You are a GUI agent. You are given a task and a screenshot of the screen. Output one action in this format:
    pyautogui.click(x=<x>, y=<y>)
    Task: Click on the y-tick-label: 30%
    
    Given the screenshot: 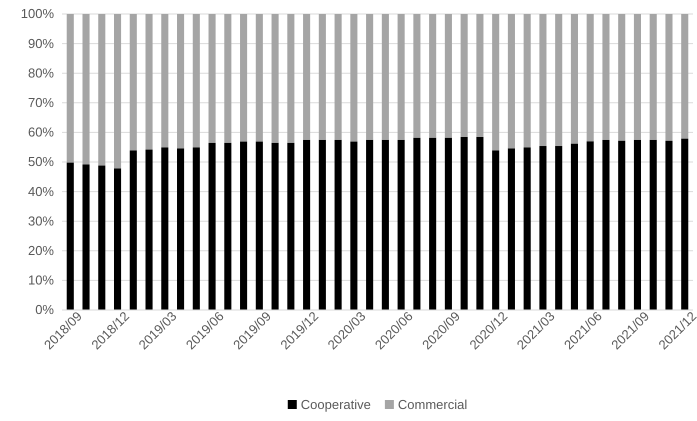 What is the action you would take?
    pyautogui.click(x=41, y=220)
    